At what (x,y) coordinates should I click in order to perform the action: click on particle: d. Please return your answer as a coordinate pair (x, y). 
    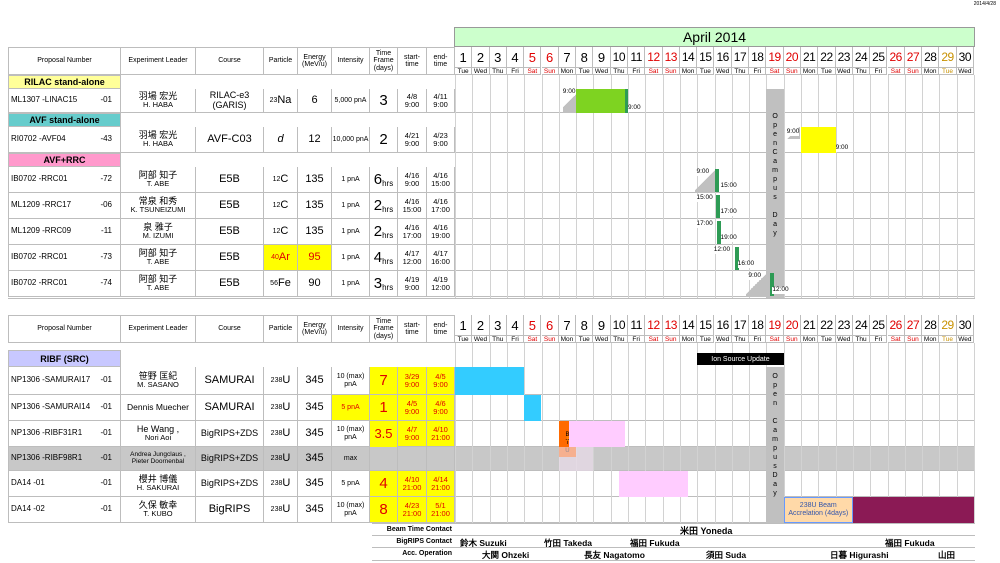
    Looking at the image, I should click on (281, 140).